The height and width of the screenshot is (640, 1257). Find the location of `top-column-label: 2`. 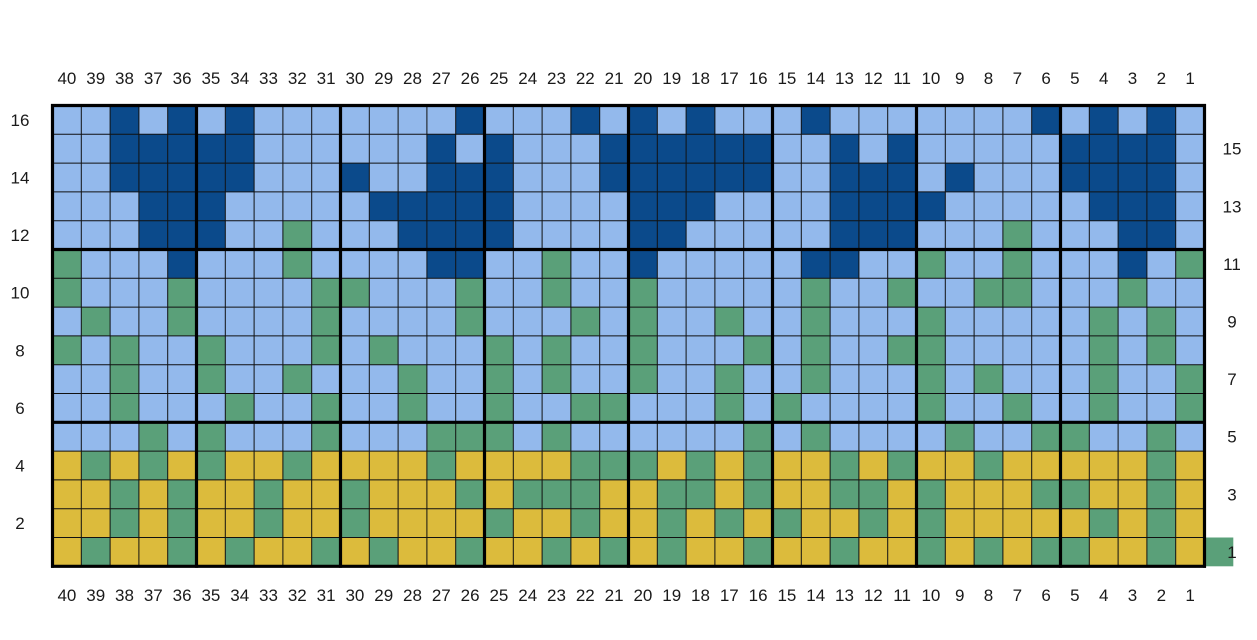

top-column-label: 2 is located at coordinates (1161, 78).